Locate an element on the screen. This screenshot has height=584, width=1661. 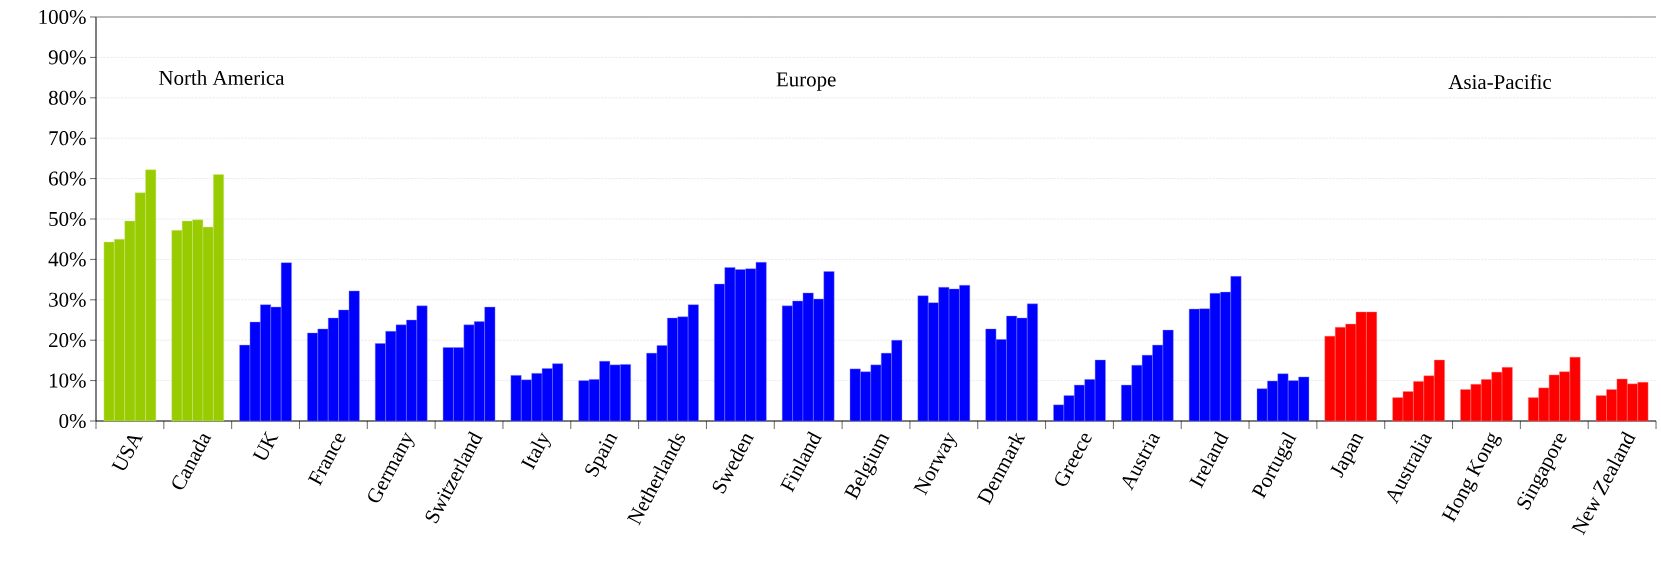
y-tick-label: 30% is located at coordinates (67, 299).